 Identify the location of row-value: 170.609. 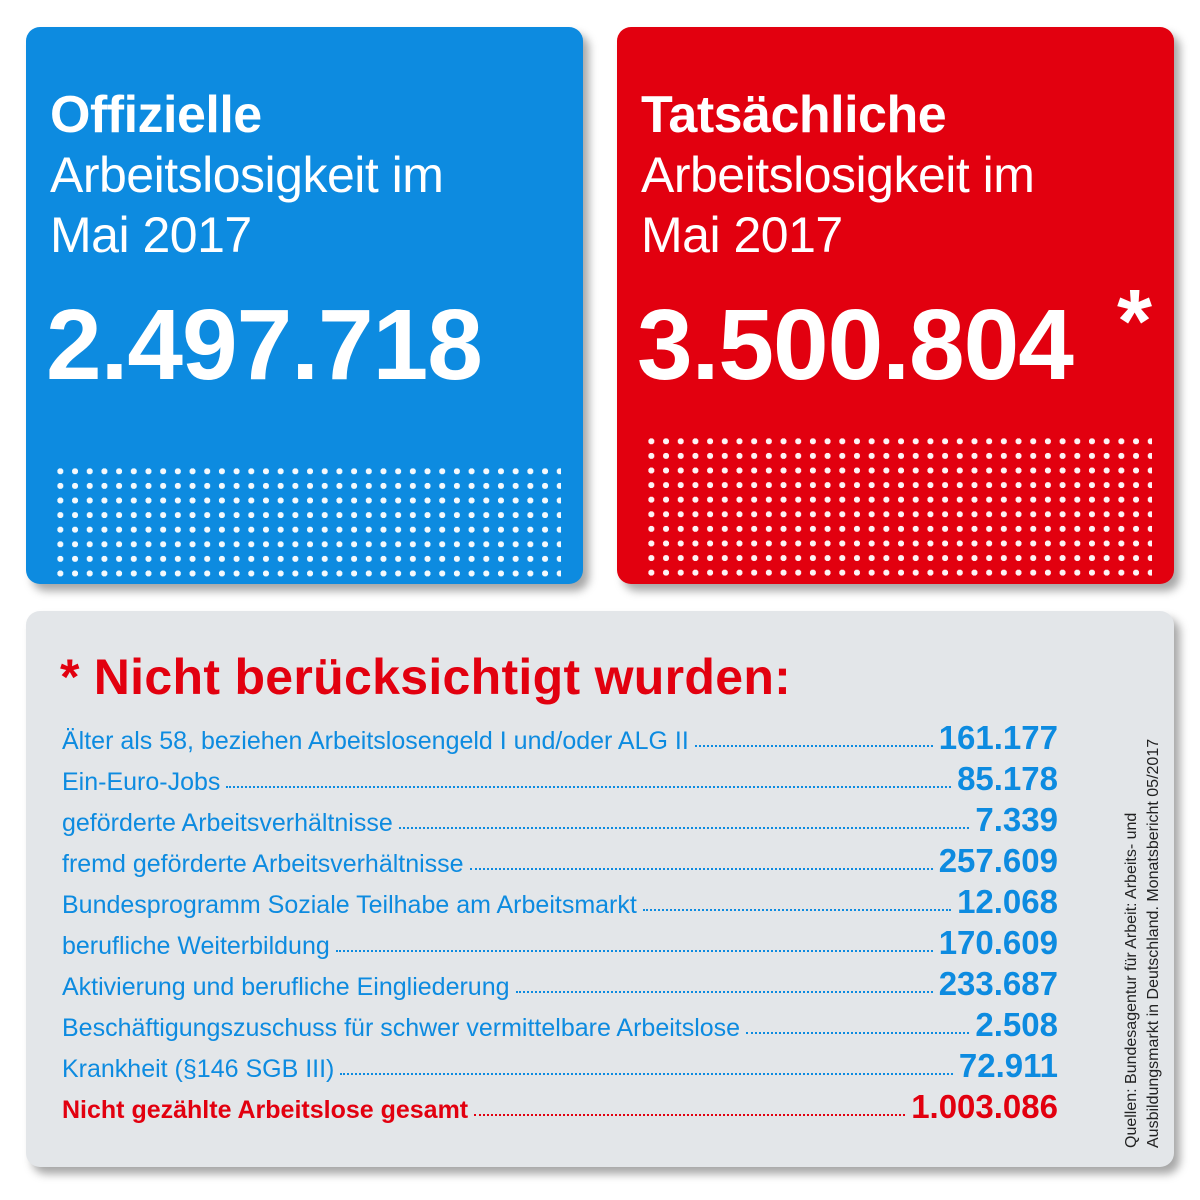
(998, 942).